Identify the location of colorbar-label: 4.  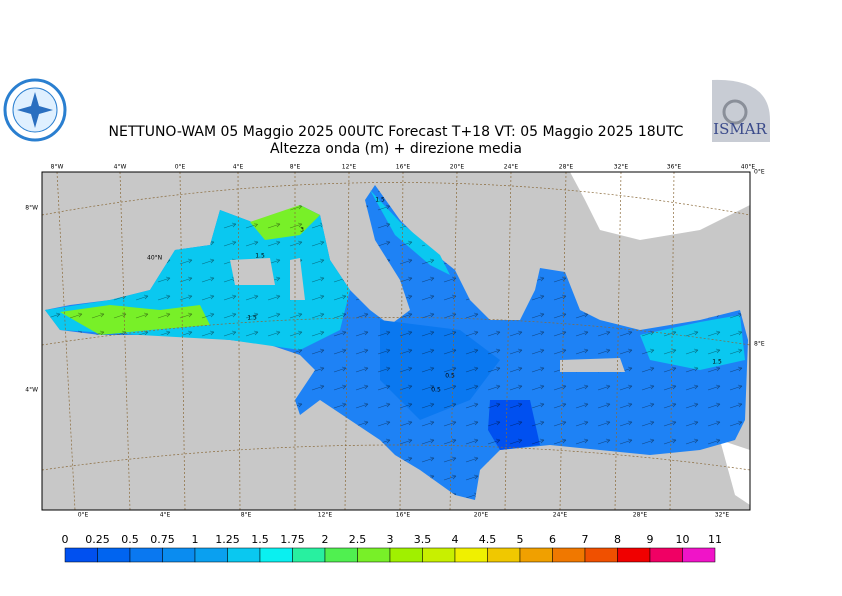
(455, 539).